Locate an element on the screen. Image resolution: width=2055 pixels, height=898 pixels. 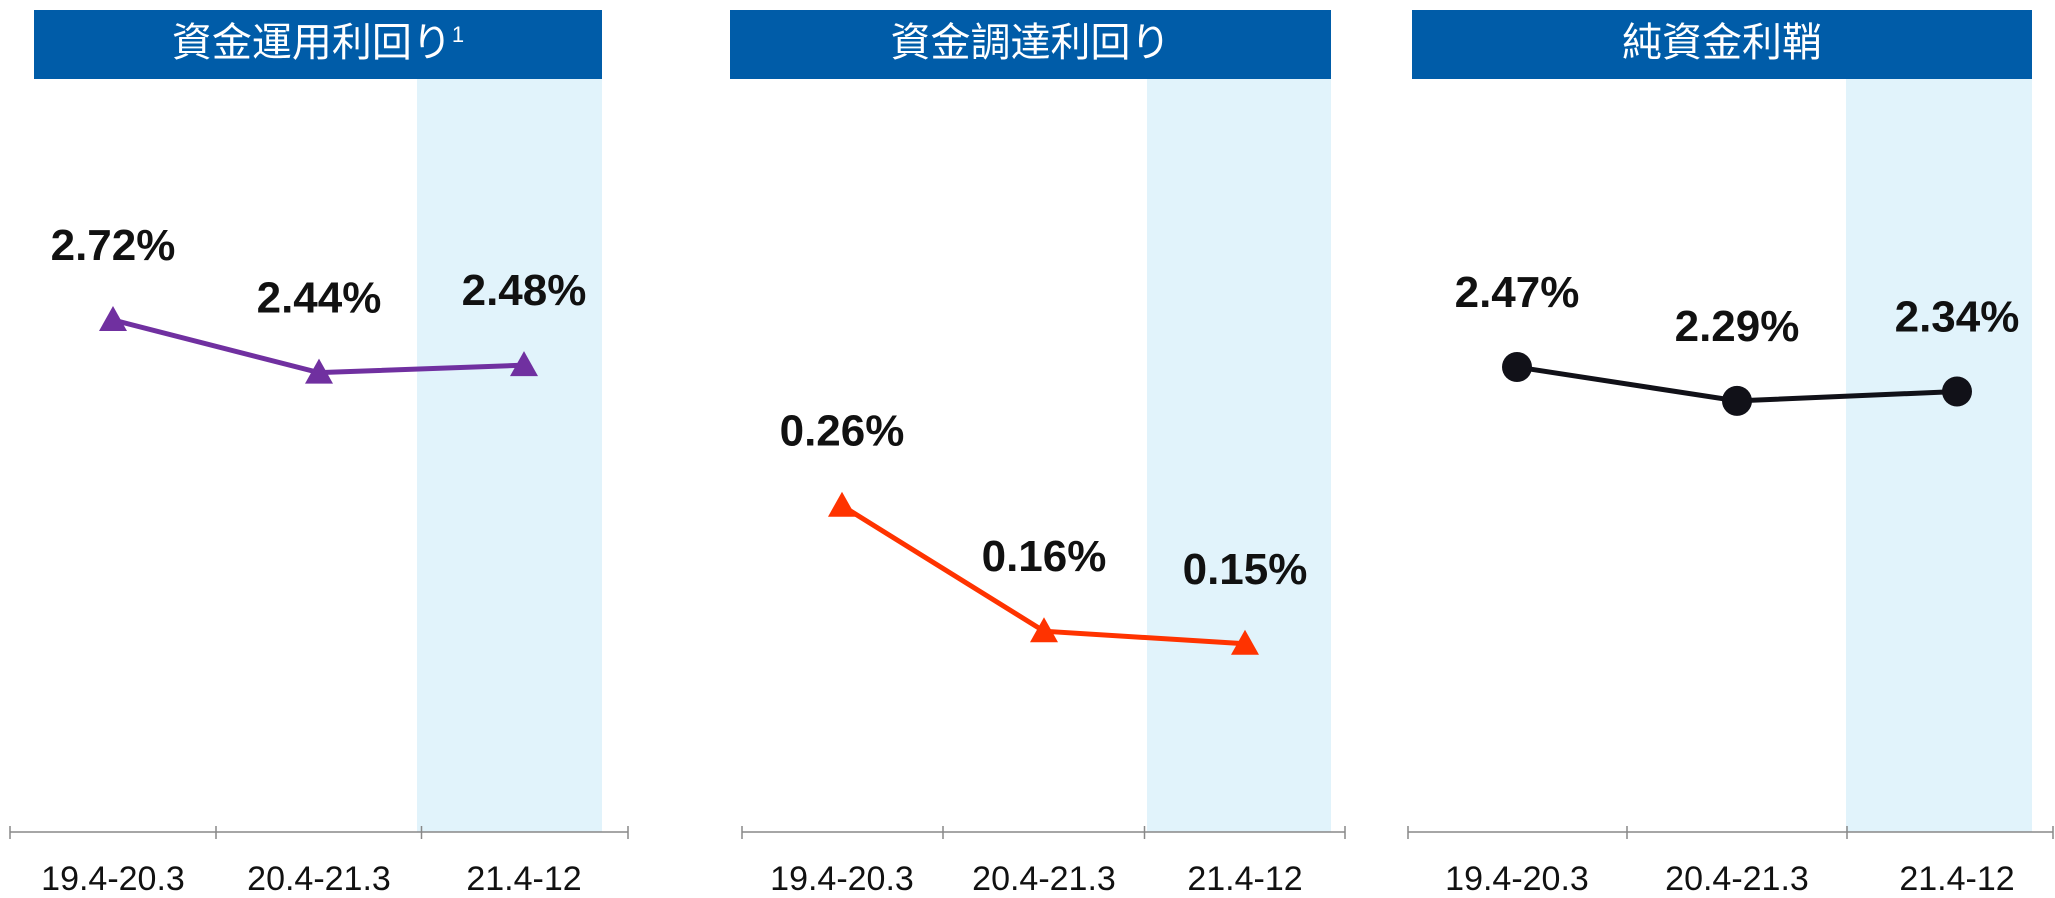
data-label: 0.26% is located at coordinates (842, 431).